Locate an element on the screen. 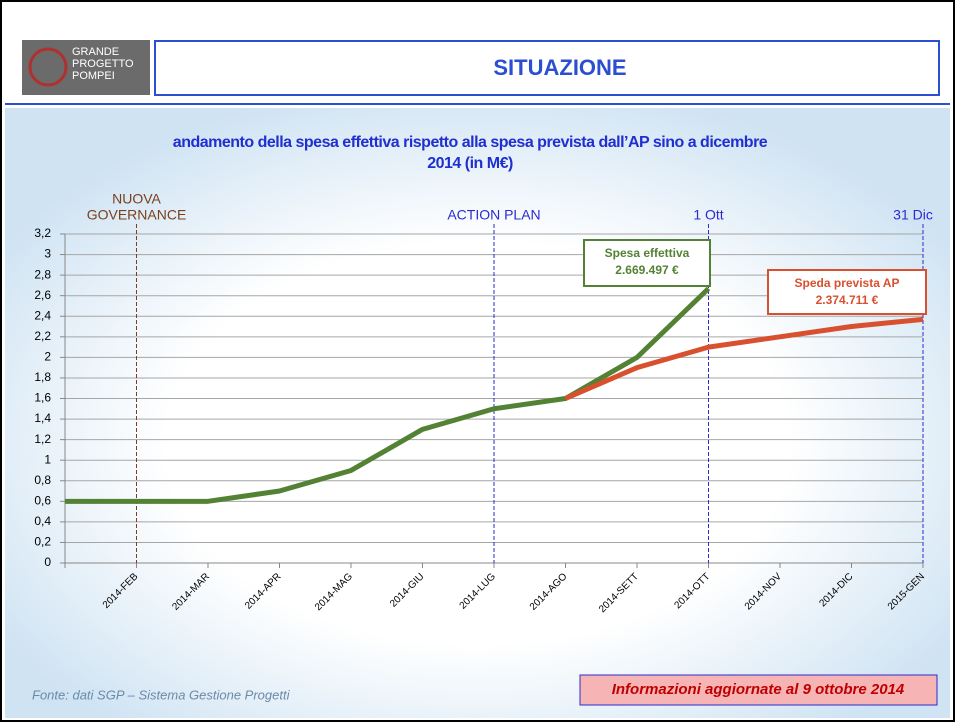  y-tick-label: 2,2 is located at coordinates (42, 336).